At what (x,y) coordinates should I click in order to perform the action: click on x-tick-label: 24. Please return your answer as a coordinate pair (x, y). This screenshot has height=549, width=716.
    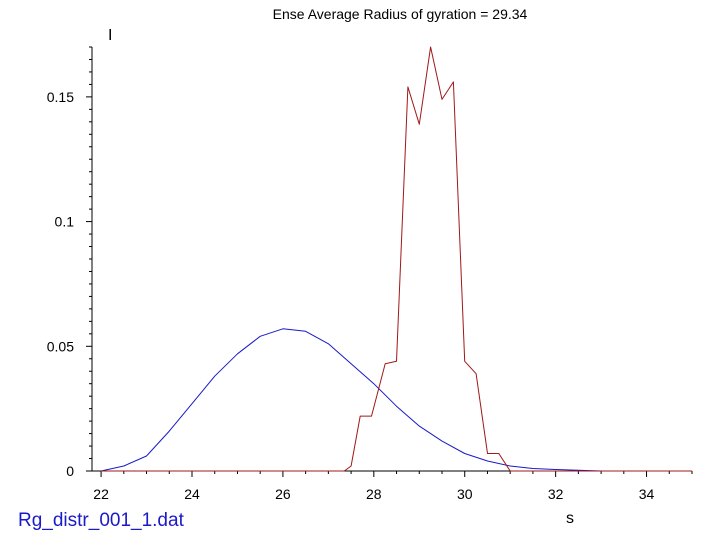
    Looking at the image, I should click on (192, 494).